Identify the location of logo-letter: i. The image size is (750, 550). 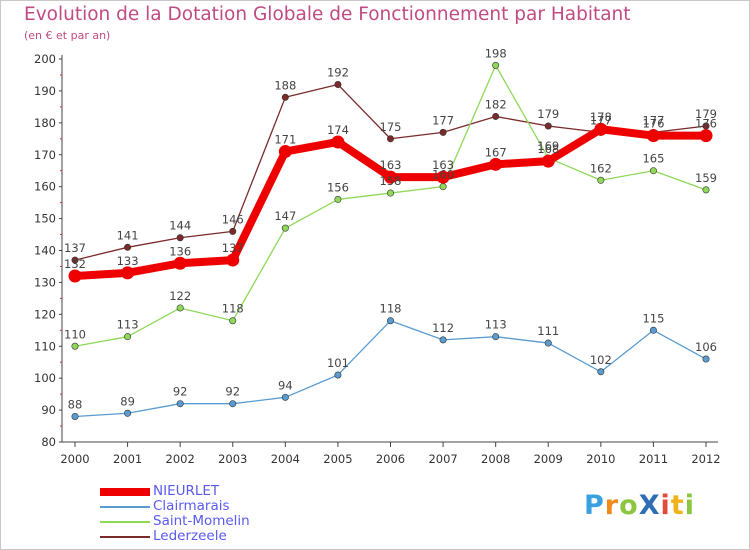
(689, 505).